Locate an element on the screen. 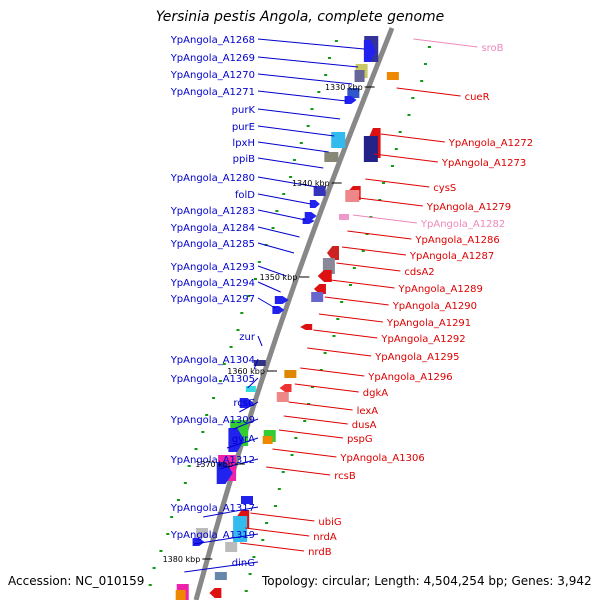 Image resolution: width=600 pixels, height=600 pixels. gene-label-right: YpAngola_A1290 is located at coordinates (434, 306).